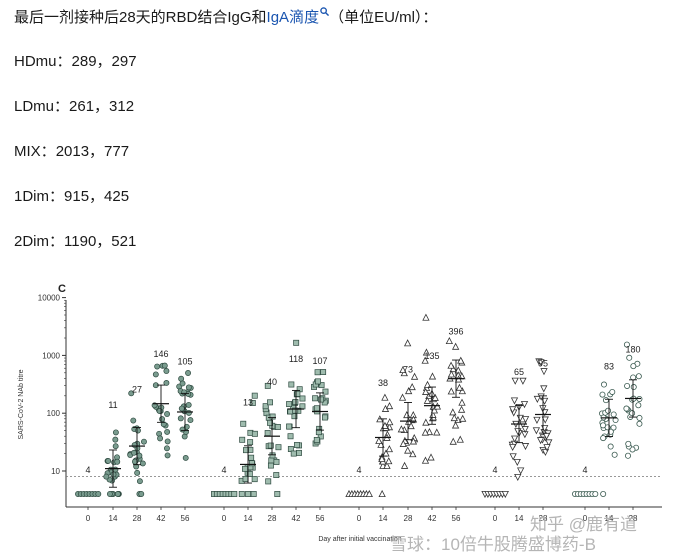 The width and height of the screenshot is (674, 556). What do you see at coordinates (296, 518) in the screenshot?
I see `x-tick-label: 42` at bounding box center [296, 518].